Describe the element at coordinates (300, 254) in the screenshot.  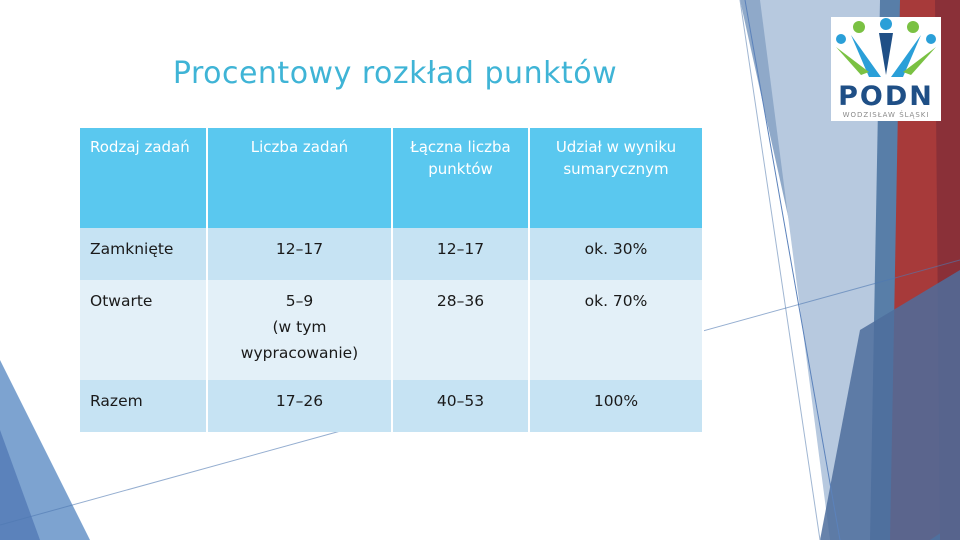
I see `cell-count: 12–17` at that location.